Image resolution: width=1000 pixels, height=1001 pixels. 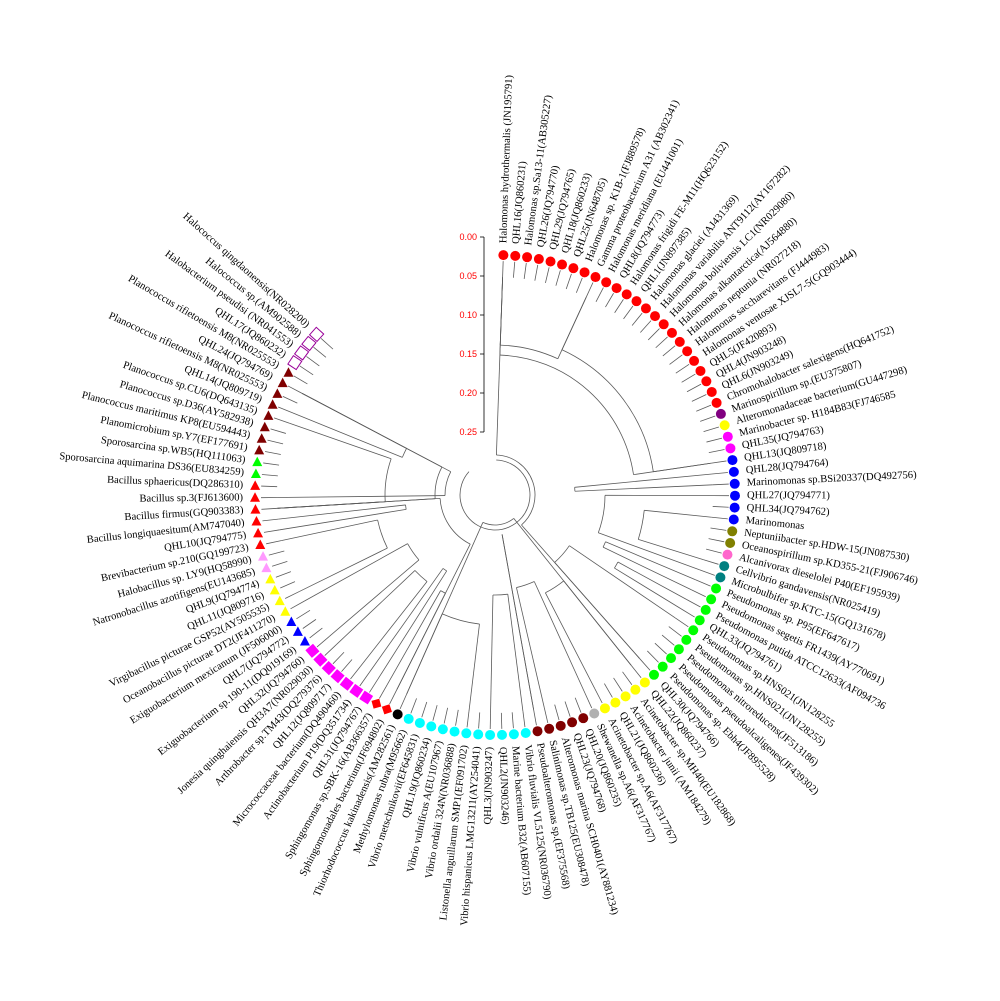 I want to click on scale-tick-label: 0.05, so click(x=468, y=276).